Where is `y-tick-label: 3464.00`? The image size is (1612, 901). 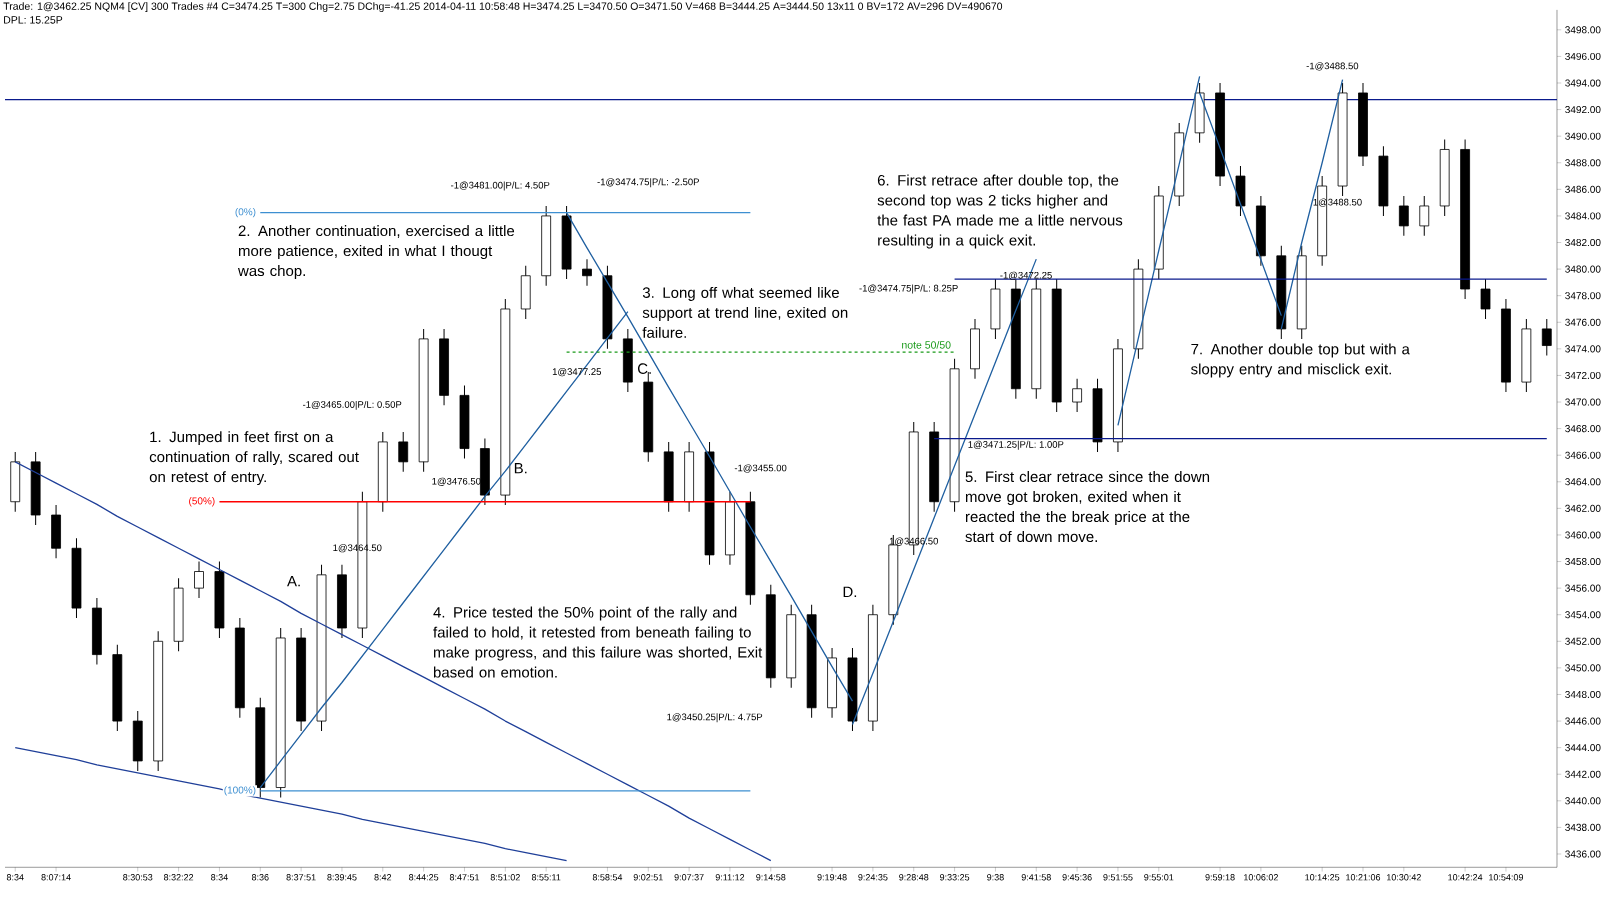
y-tick-label: 3464.00 is located at coordinates (1583, 482).